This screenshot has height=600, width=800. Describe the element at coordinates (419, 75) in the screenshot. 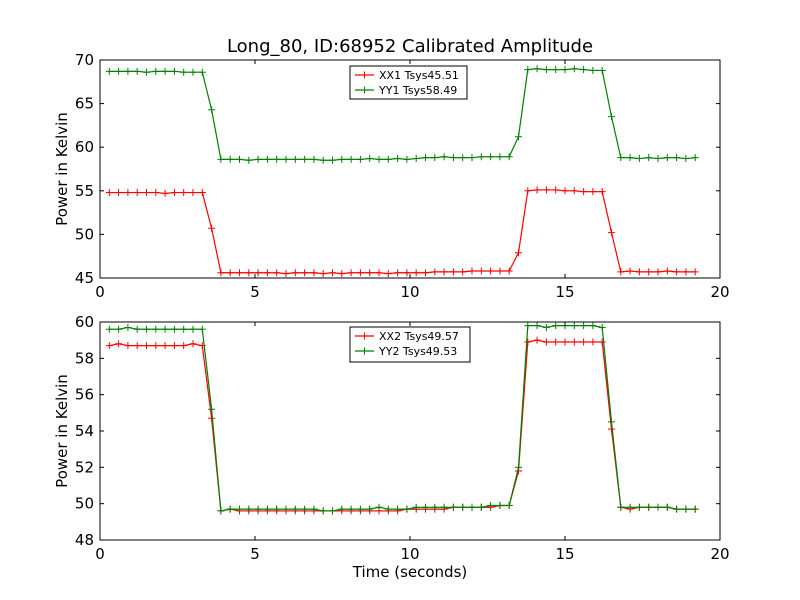

I see `legend-label: XX1 Tsys45.51` at that location.